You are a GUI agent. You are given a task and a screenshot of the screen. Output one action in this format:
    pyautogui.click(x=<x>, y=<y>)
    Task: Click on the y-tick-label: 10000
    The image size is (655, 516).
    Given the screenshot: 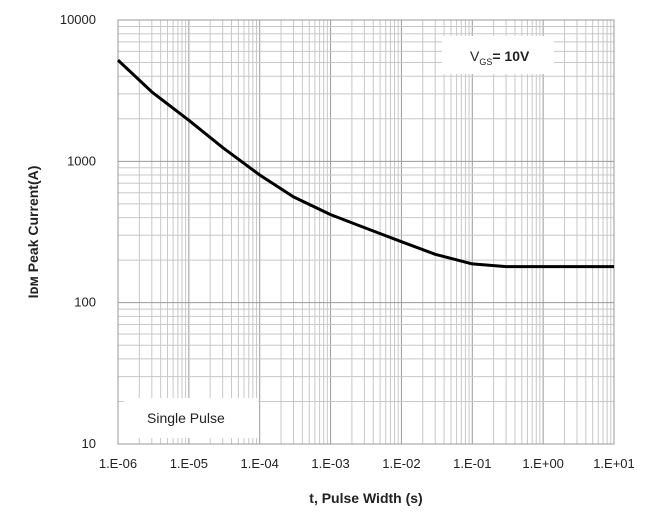 What is the action you would take?
    pyautogui.click(x=78, y=19)
    